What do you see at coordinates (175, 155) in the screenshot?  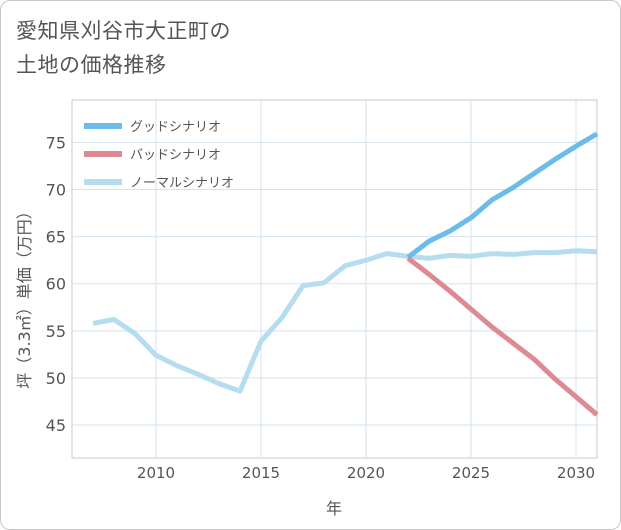 I see `legend-label-1: バッドシナリオ` at bounding box center [175, 155].